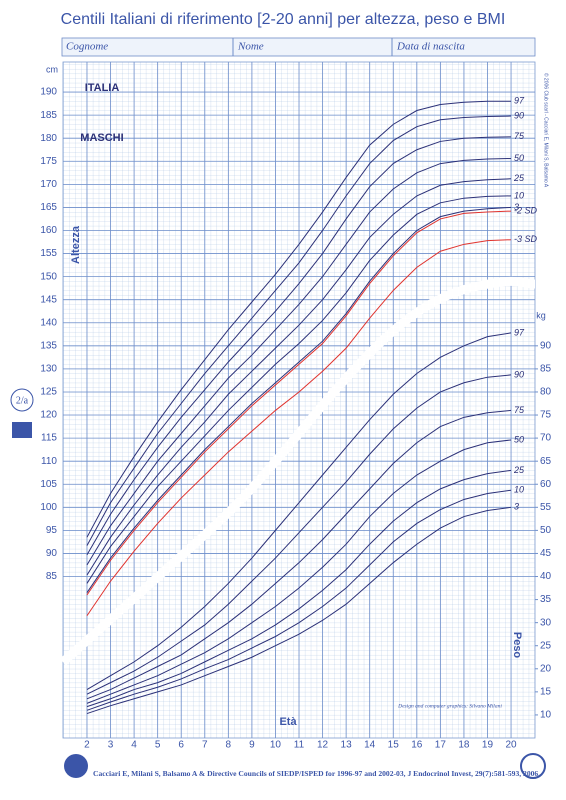  I want to click on y-tick-label: 30, so click(546, 622).